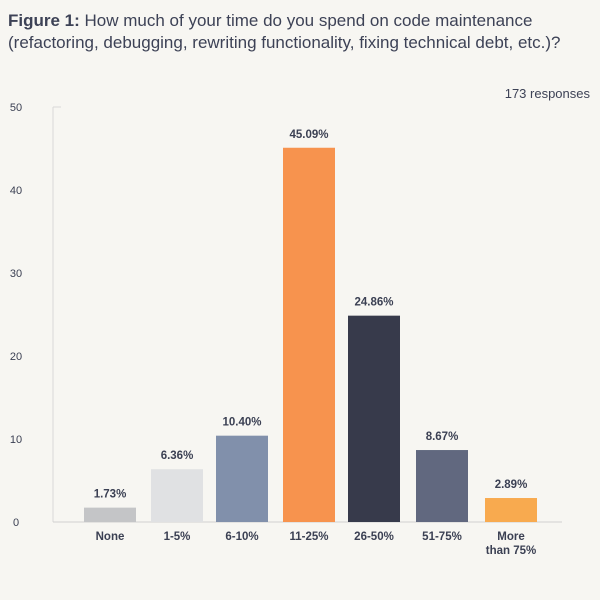  What do you see at coordinates (241, 423) in the screenshot?
I see `value-label: 10.40%` at bounding box center [241, 423].